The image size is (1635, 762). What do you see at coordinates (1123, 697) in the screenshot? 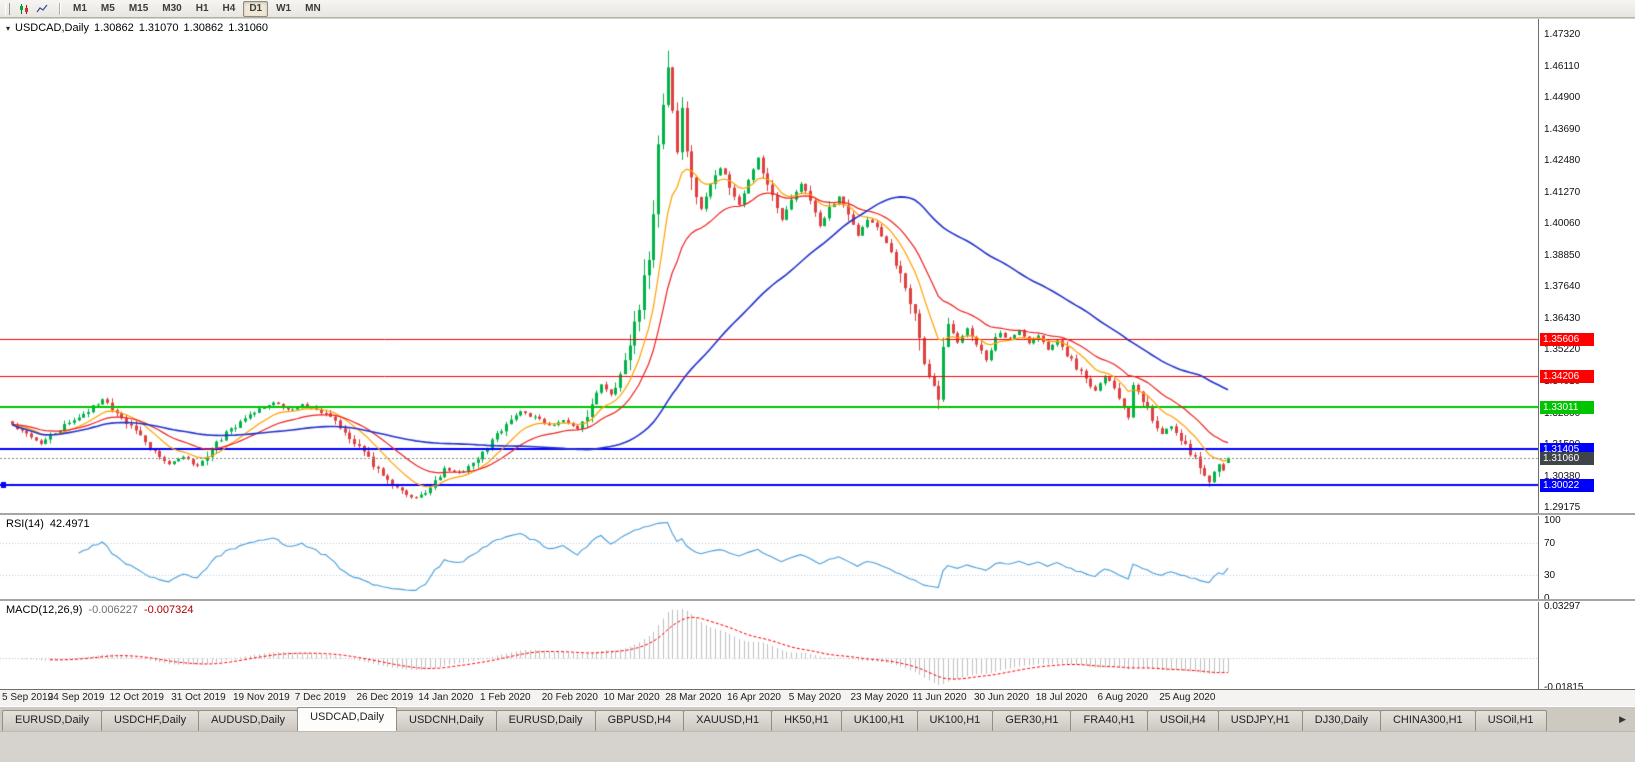
I see `date-label: 6 Aug 2020` at bounding box center [1123, 697].